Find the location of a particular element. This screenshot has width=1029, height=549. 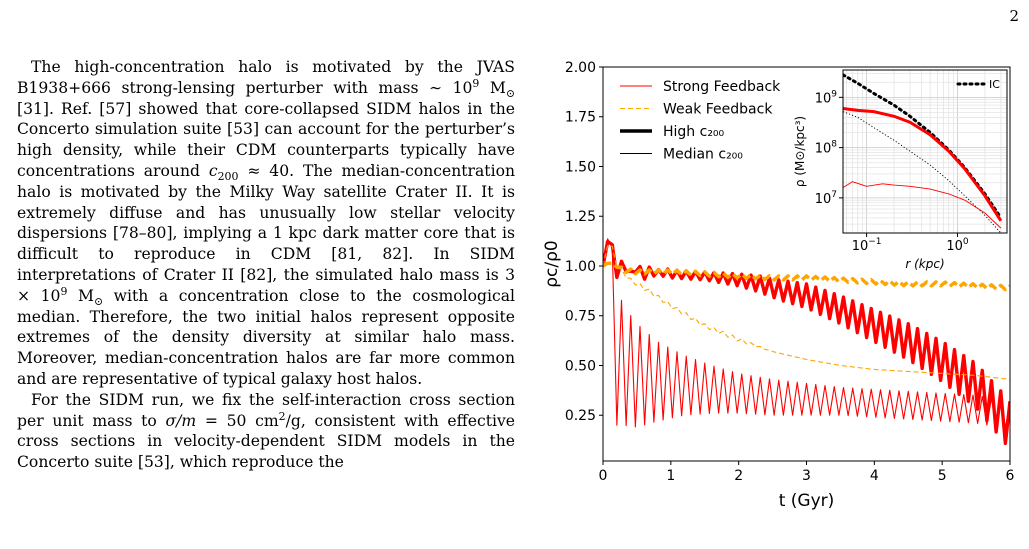

main-series is located at coordinates (806, 342).